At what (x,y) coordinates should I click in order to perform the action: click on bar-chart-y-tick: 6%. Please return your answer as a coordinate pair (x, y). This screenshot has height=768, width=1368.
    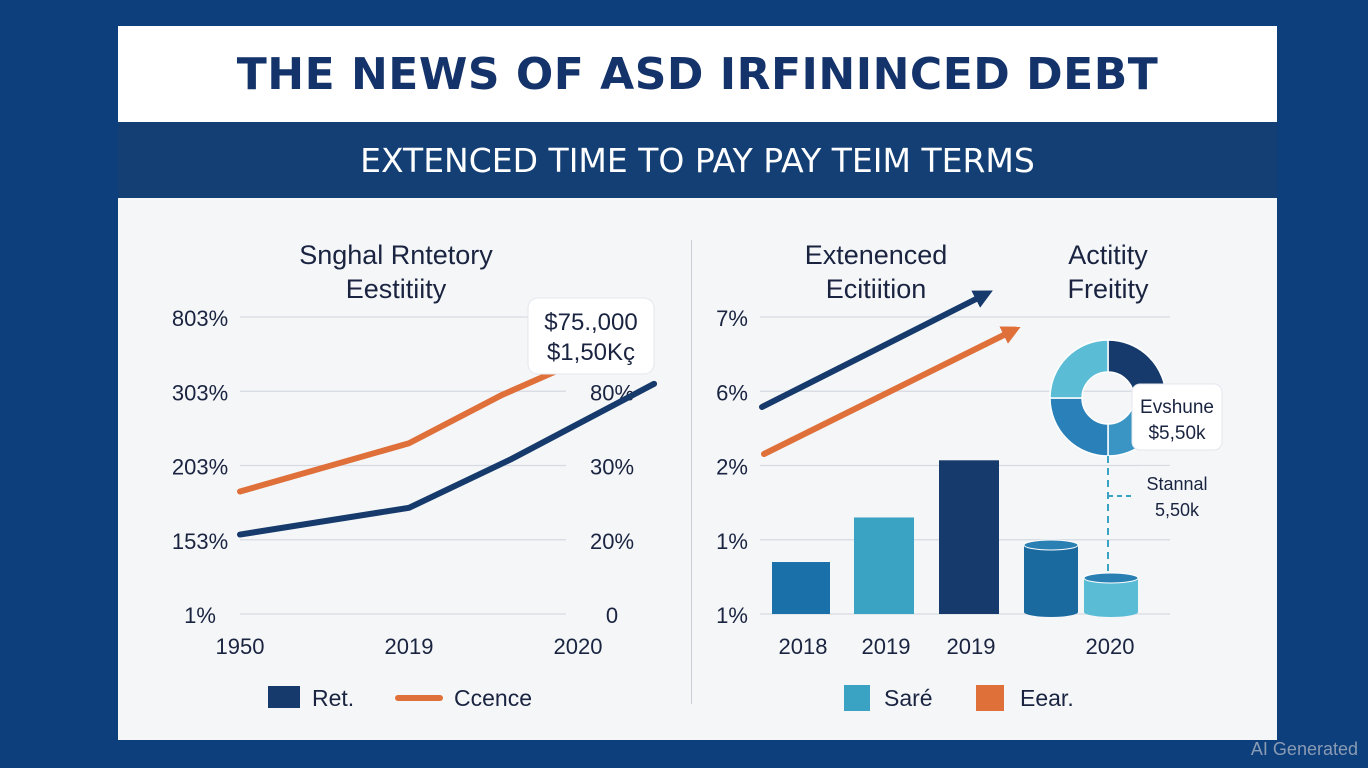
    Looking at the image, I should click on (732, 392).